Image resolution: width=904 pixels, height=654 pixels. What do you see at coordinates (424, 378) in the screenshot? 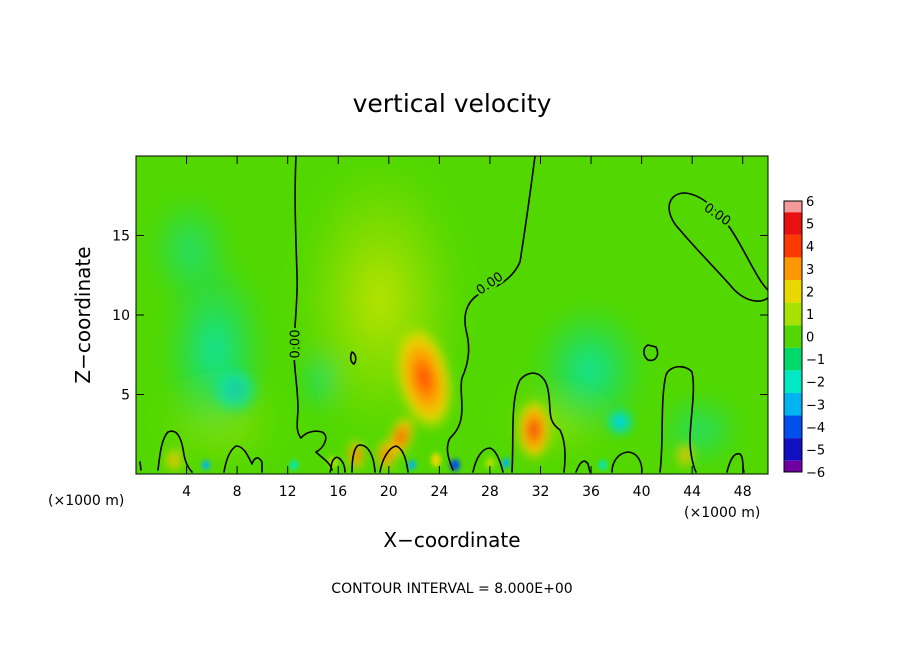
I see `updraft-core-main` at bounding box center [424, 378].